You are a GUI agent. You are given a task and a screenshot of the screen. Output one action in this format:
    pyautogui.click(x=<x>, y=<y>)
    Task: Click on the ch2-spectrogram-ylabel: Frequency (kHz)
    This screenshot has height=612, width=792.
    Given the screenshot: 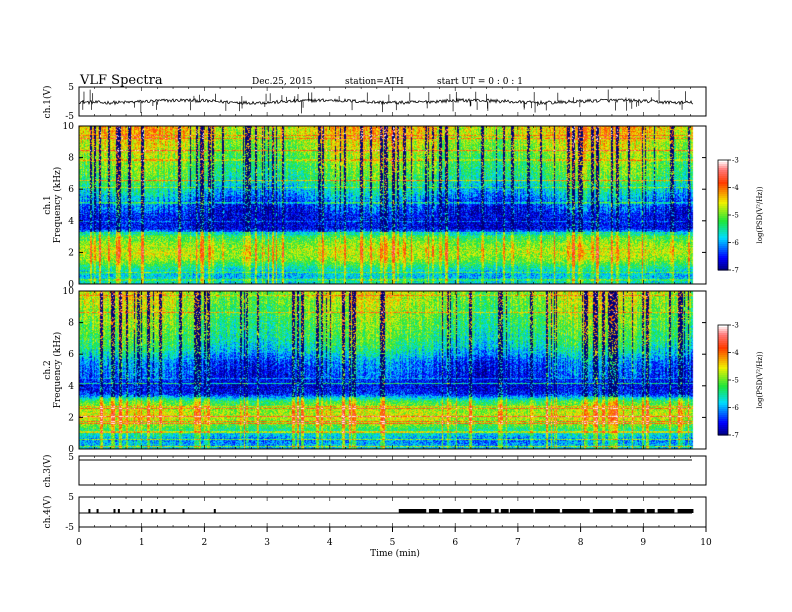 What is the action you would take?
    pyautogui.click(x=57, y=370)
    